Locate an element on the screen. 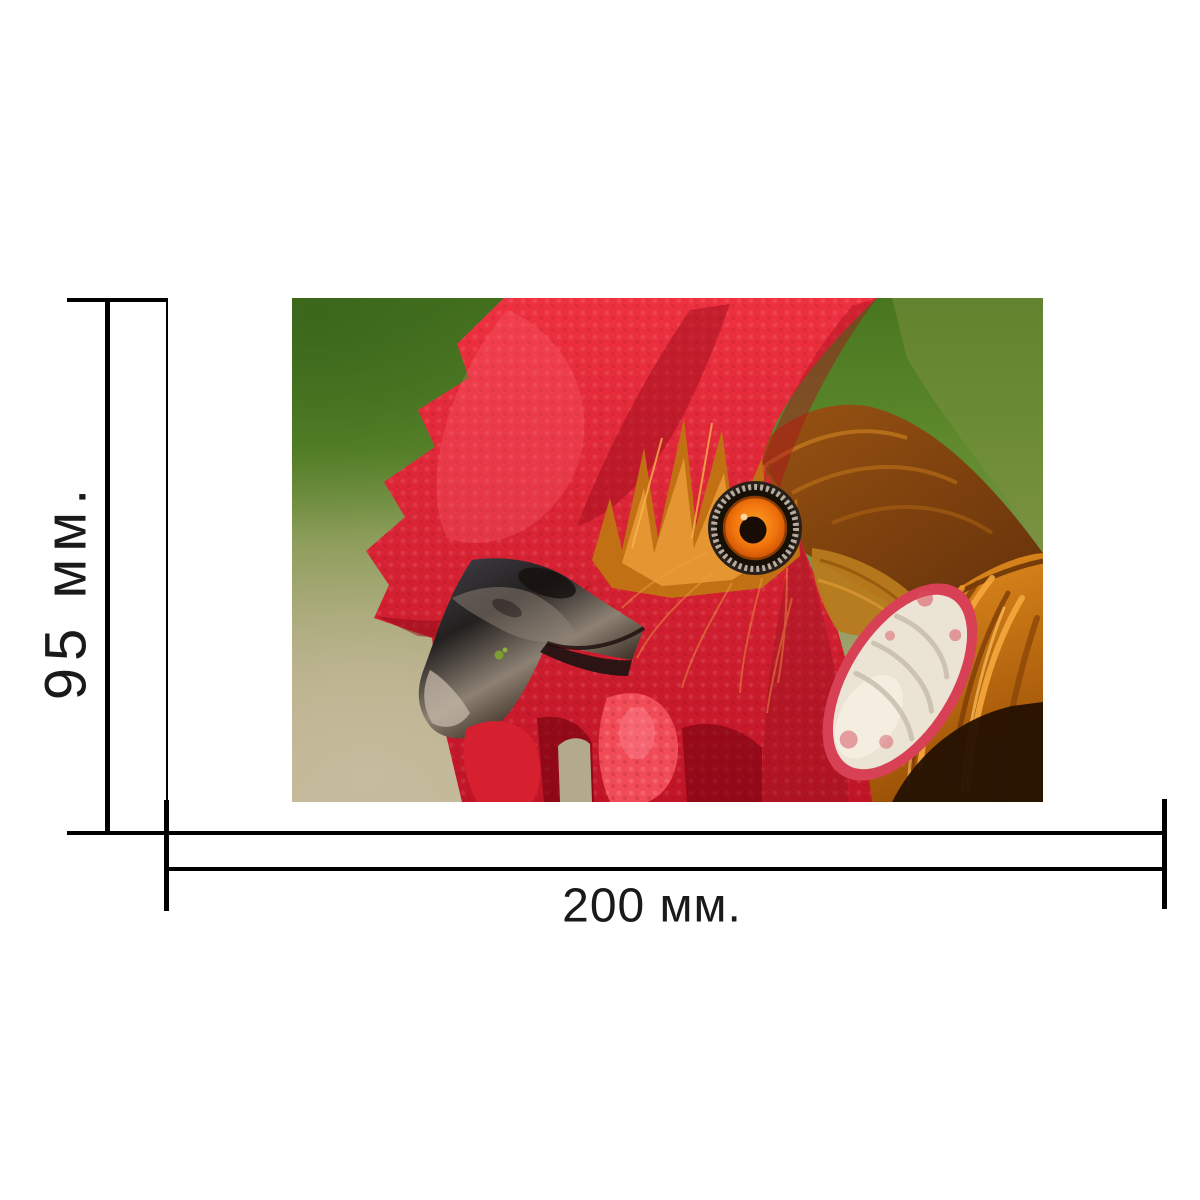  lower-mandible is located at coordinates (586, 659).